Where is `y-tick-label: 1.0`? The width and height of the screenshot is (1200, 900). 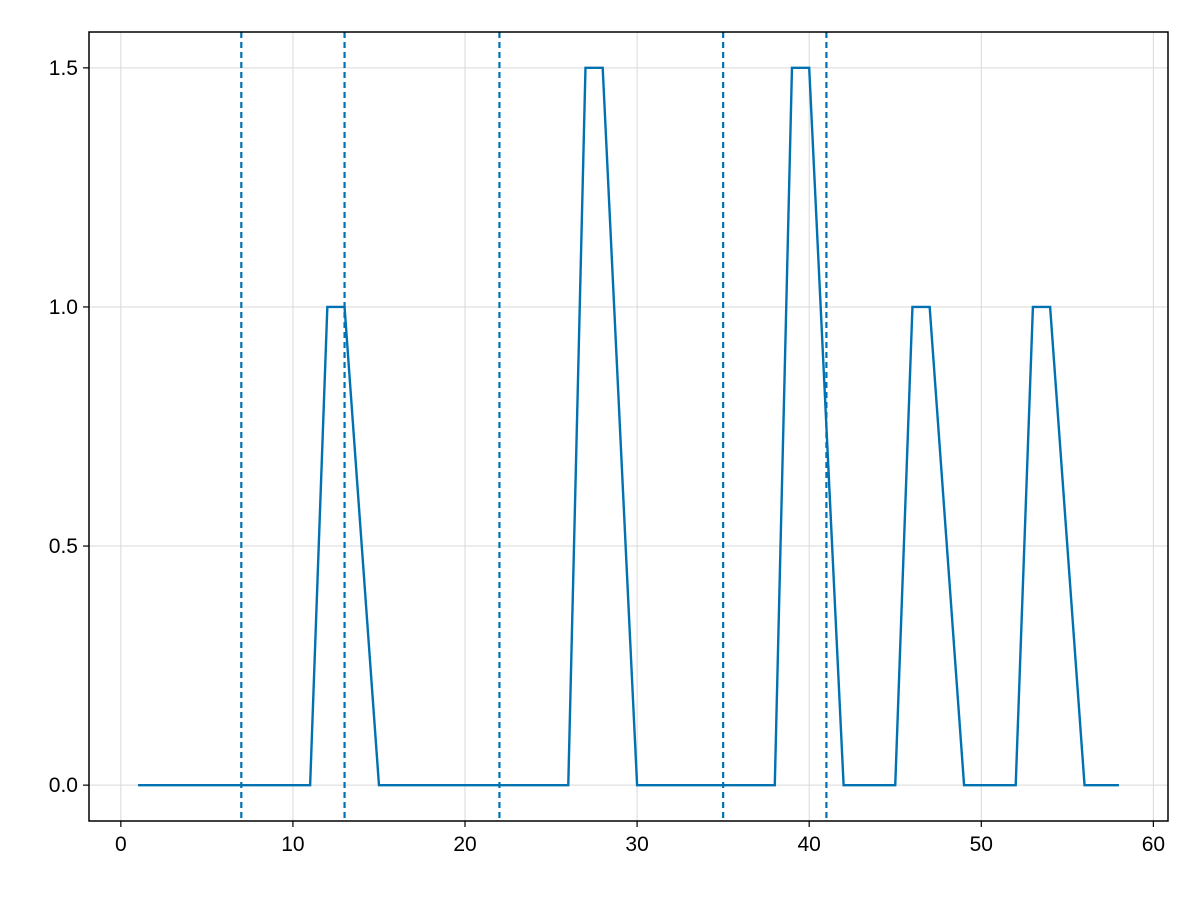 y-tick-label: 1.0 is located at coordinates (63, 307).